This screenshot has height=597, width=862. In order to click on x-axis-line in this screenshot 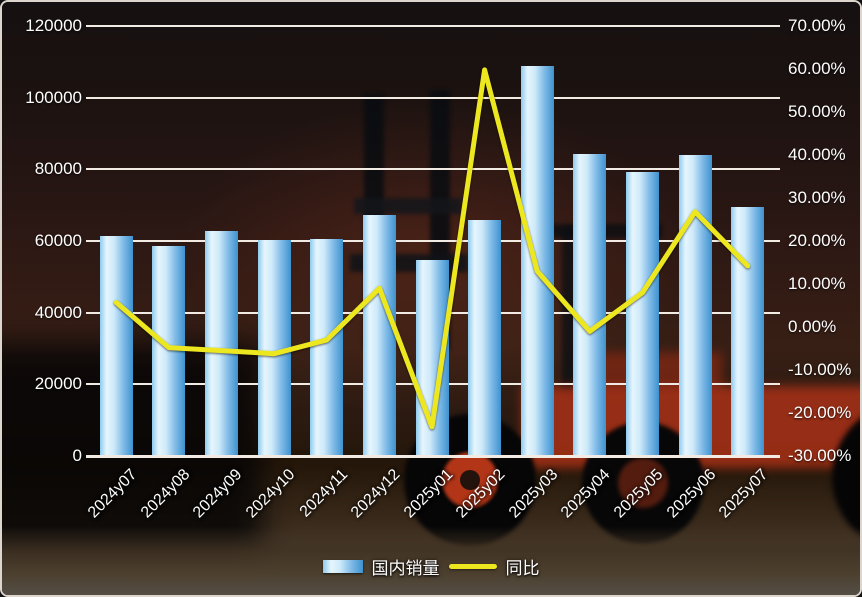, I will do `click(433, 456)`.